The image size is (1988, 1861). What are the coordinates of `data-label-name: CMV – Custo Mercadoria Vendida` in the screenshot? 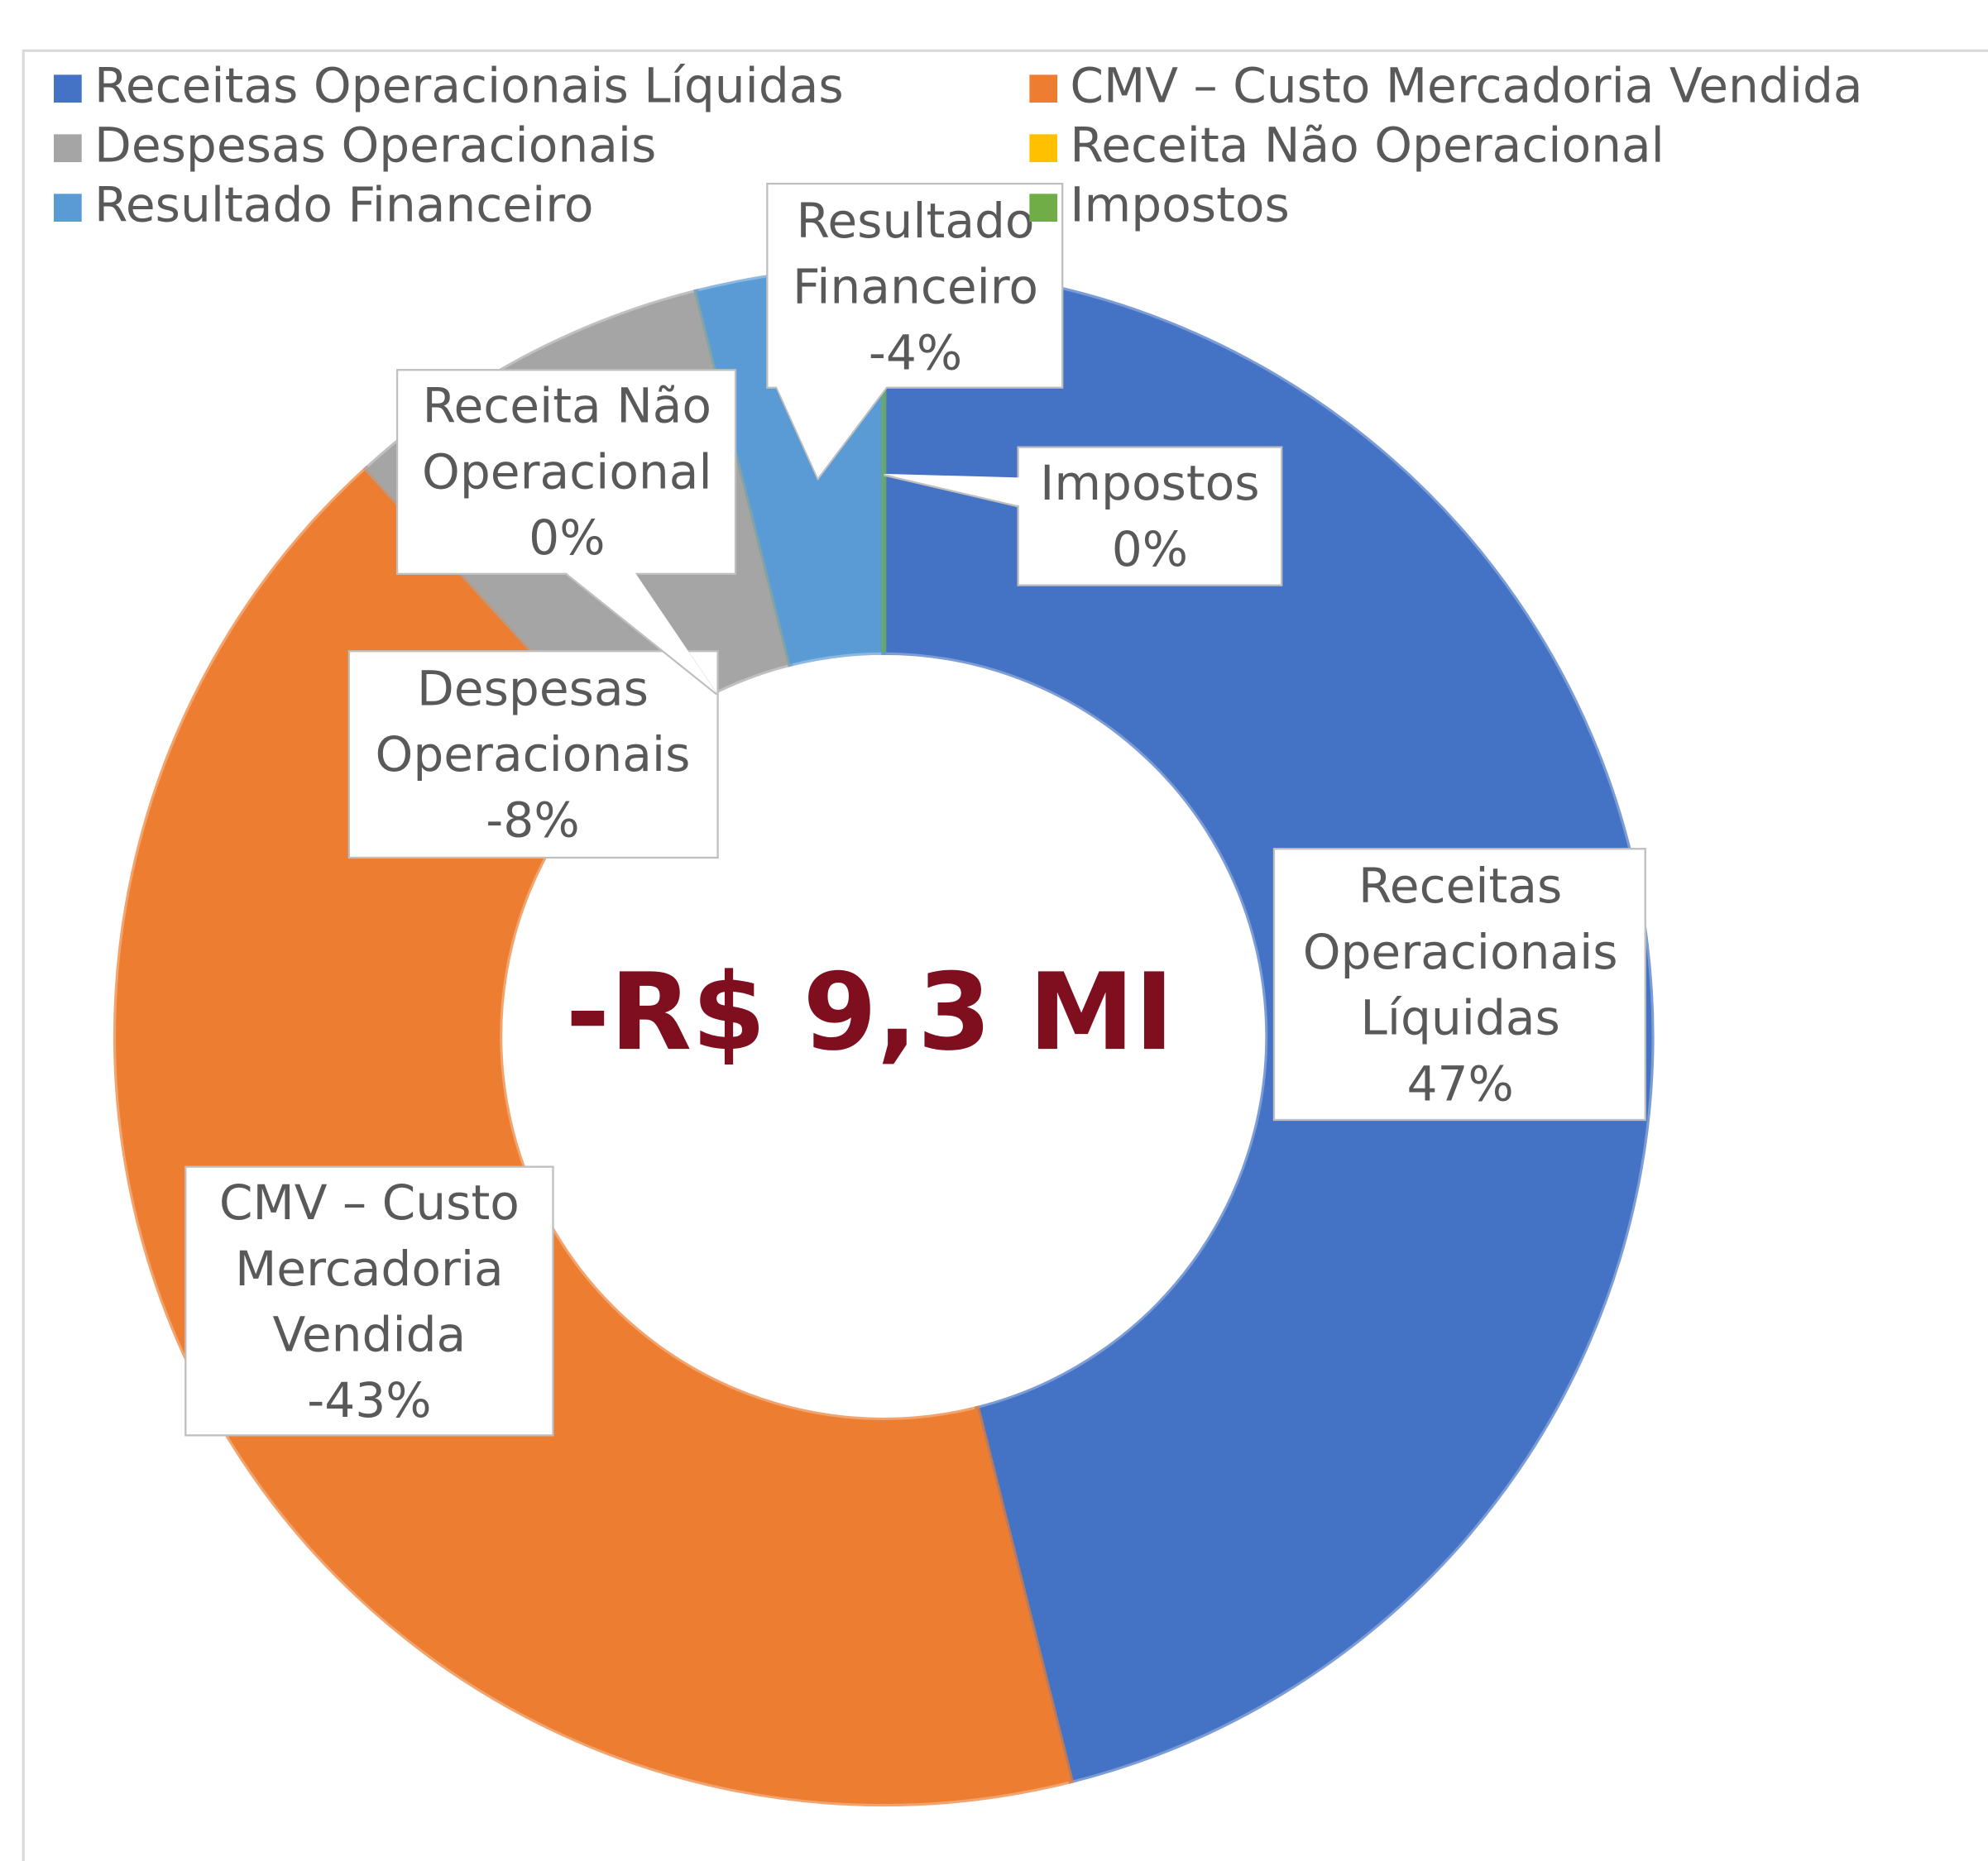 It's located at (369, 1268).